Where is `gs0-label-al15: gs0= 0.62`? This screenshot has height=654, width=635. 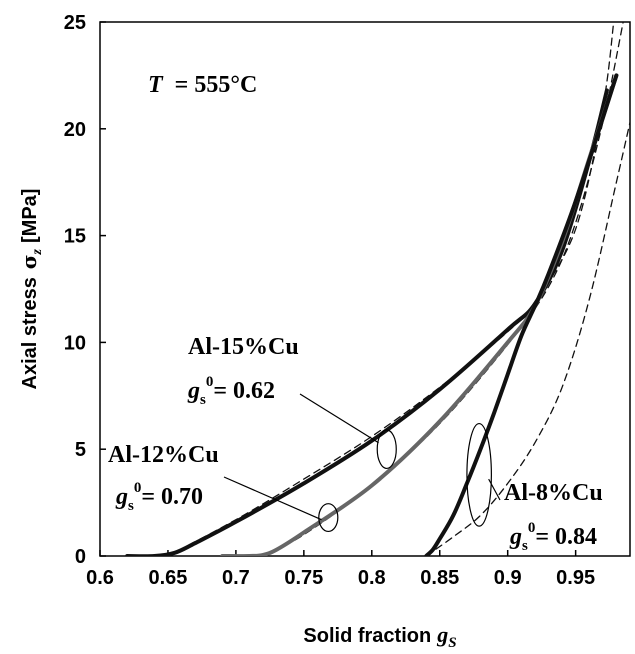 gs0-label-al15: gs0= 0.62 is located at coordinates (231, 391).